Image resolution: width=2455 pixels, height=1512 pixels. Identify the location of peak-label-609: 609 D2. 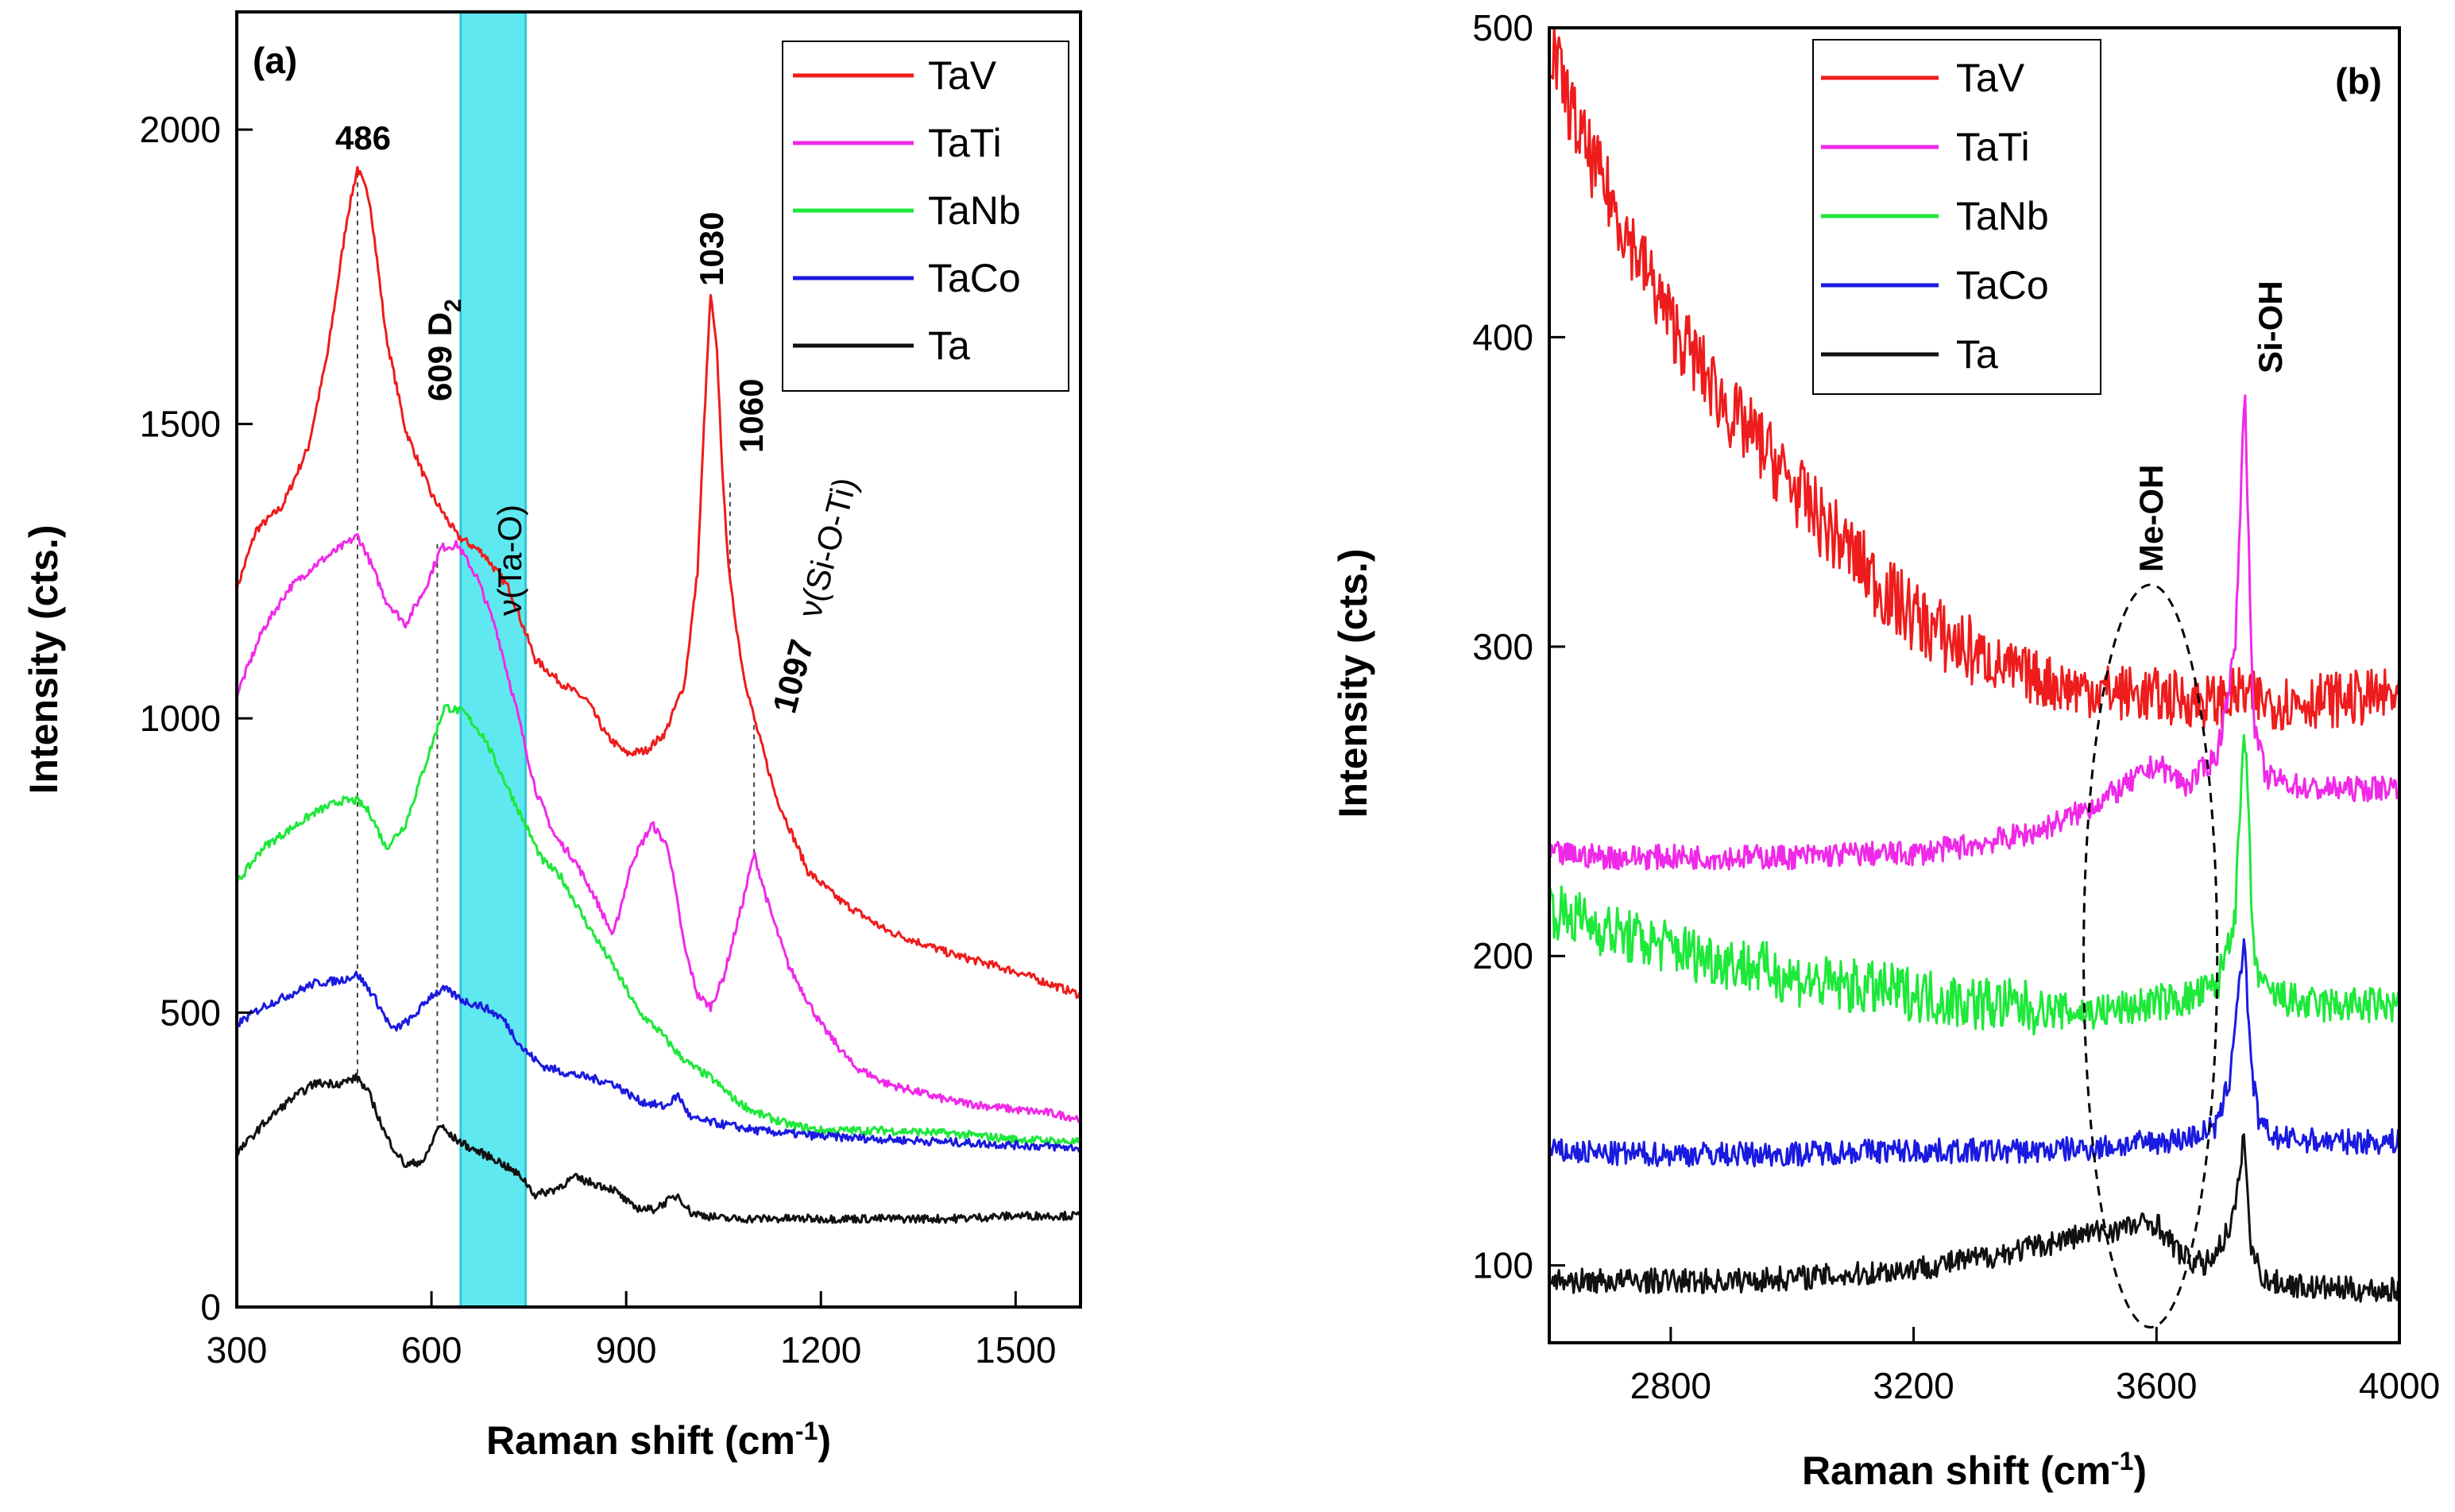
(444, 350).